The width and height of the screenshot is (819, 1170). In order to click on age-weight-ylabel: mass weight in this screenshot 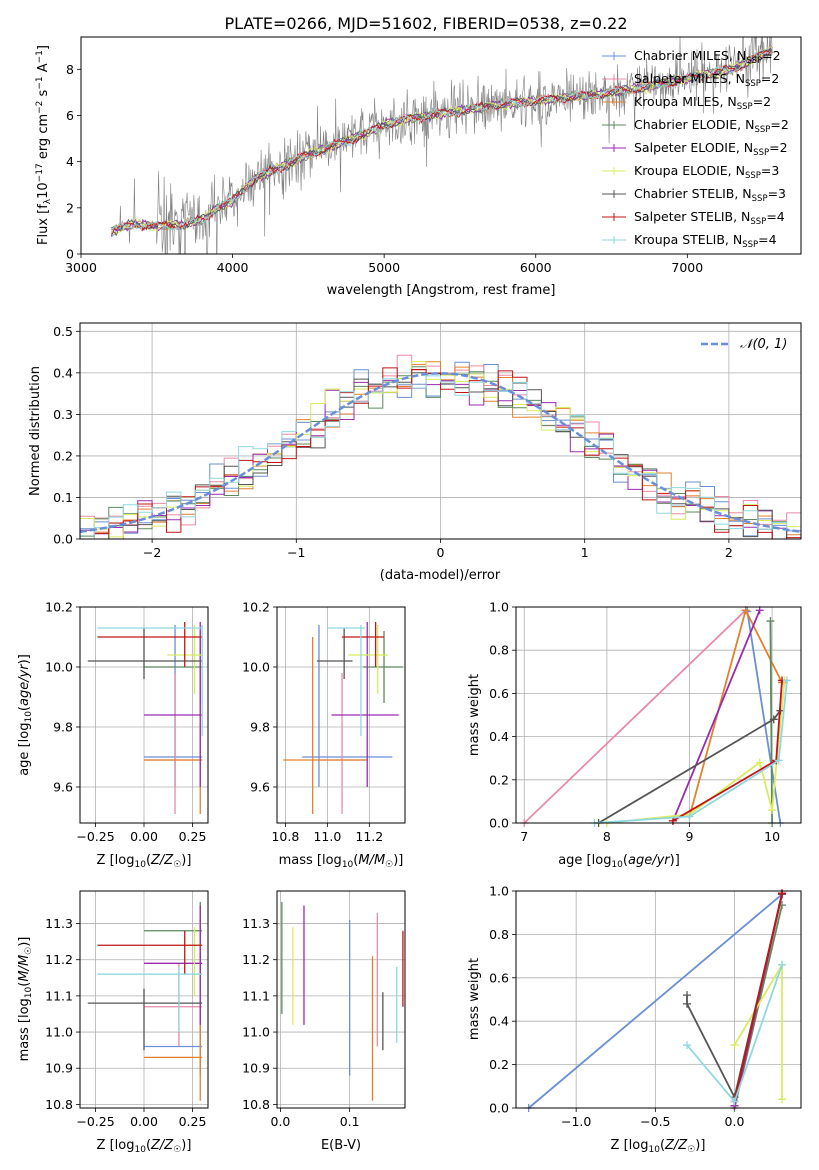, I will do `click(474, 715)`.